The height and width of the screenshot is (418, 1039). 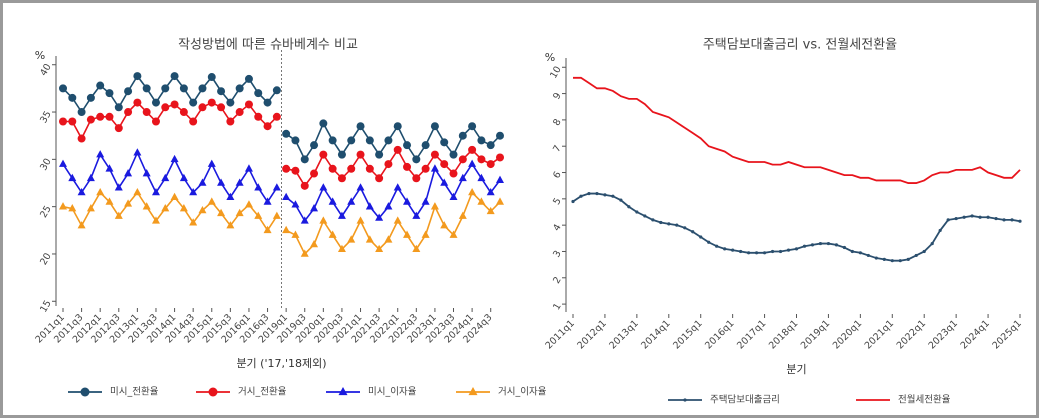 I want to click on legend-label: 미시_이자율, so click(x=392, y=392).